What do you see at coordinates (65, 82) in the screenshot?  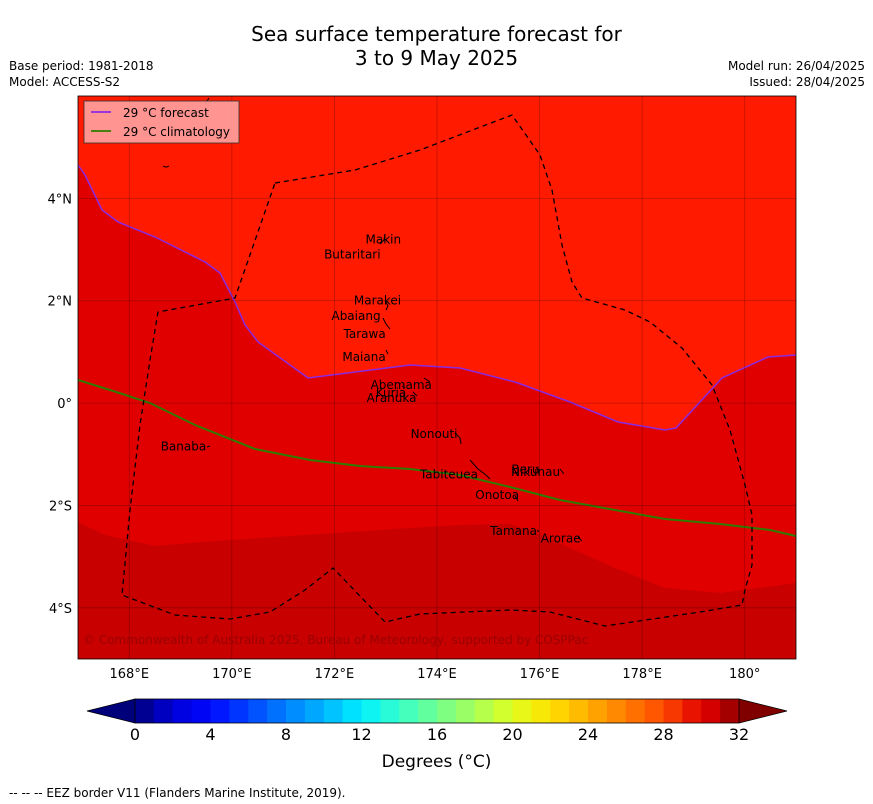 I see `model-name: Model: ACCESS-S2` at bounding box center [65, 82].